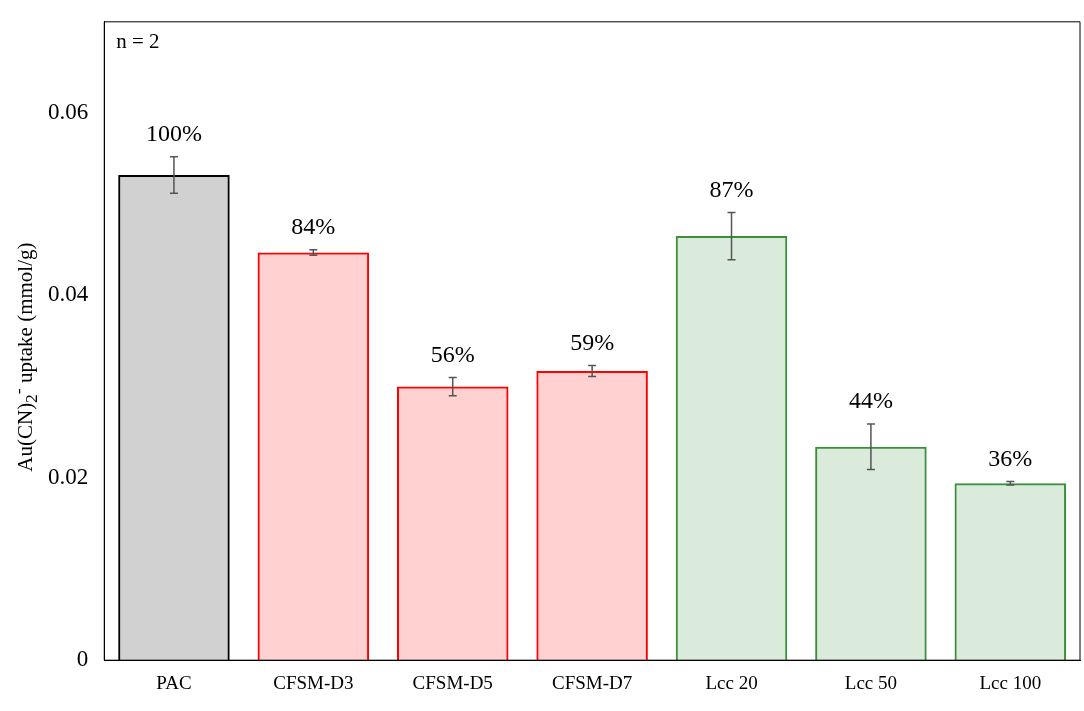 This screenshot has height=711, width=1084. What do you see at coordinates (731, 188) in the screenshot?
I see `annotation: 87%` at bounding box center [731, 188].